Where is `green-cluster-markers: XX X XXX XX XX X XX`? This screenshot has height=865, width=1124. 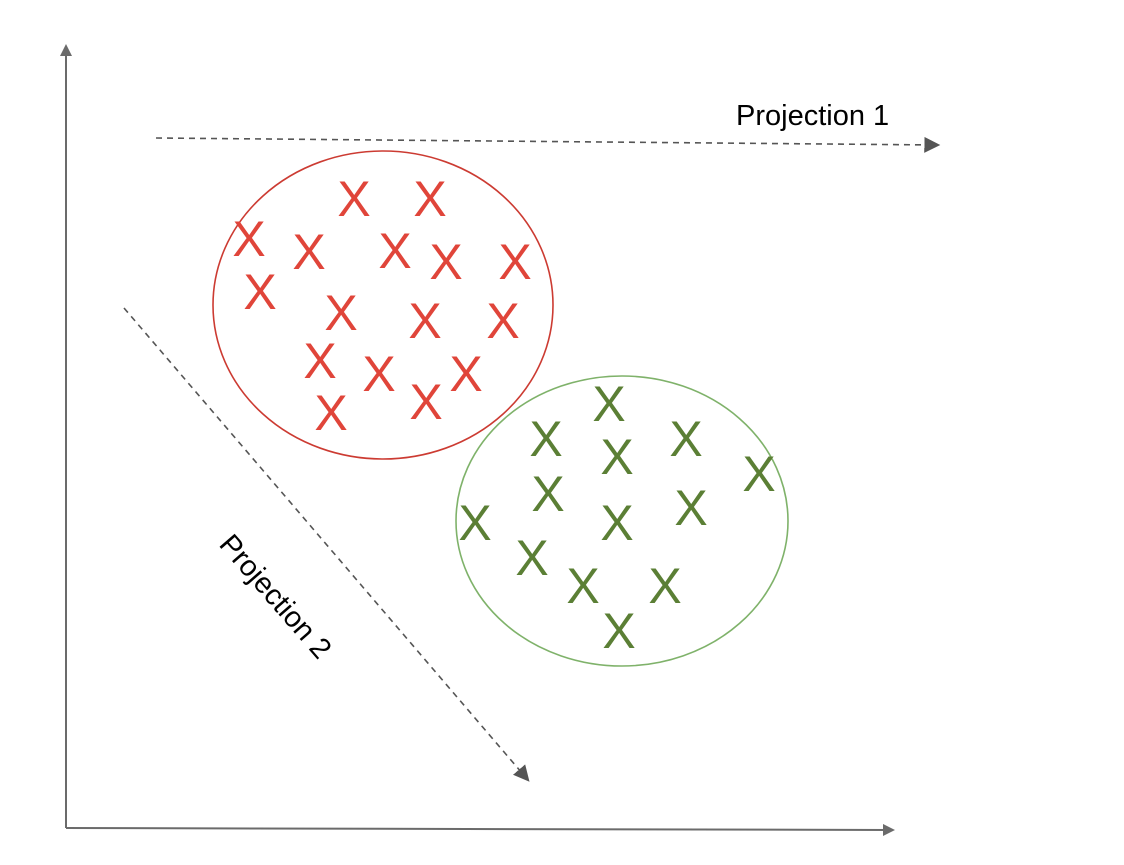
green-cluster-markers: XX X XXX XX XX X XX is located at coordinates (616, 517).